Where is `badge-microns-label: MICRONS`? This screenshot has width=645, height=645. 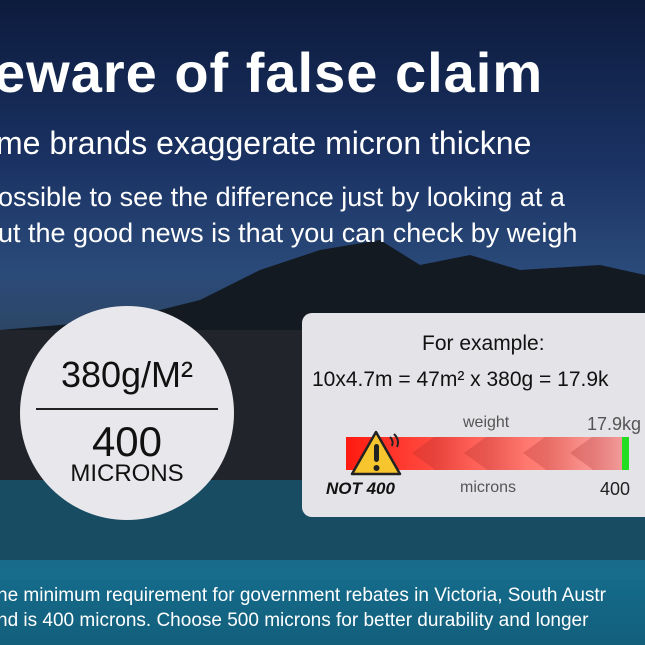 badge-microns-label: MICRONS is located at coordinates (127, 473).